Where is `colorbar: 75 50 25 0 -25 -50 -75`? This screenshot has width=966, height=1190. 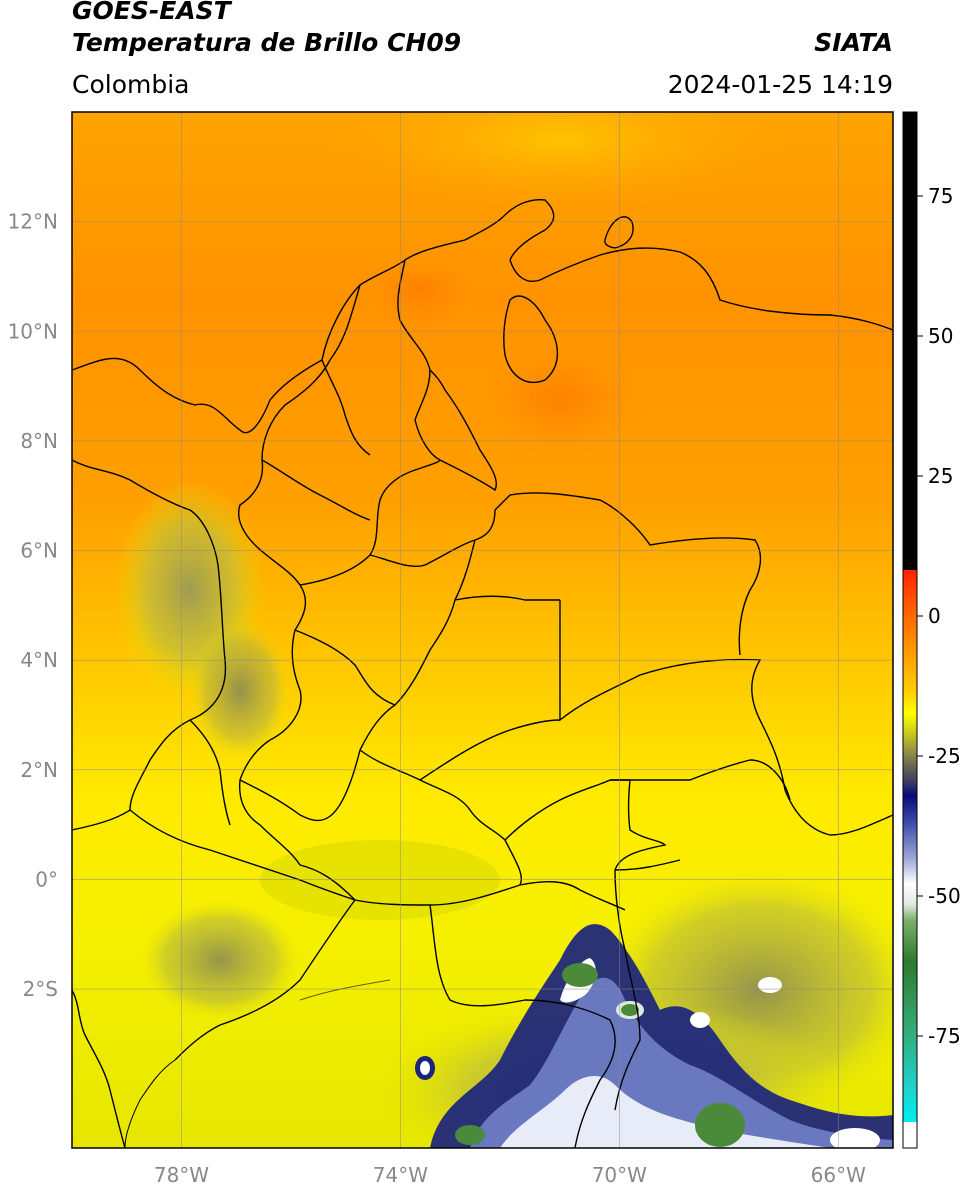
colorbar: 75 50 25 0 -25 -50 -75 is located at coordinates (931, 630).